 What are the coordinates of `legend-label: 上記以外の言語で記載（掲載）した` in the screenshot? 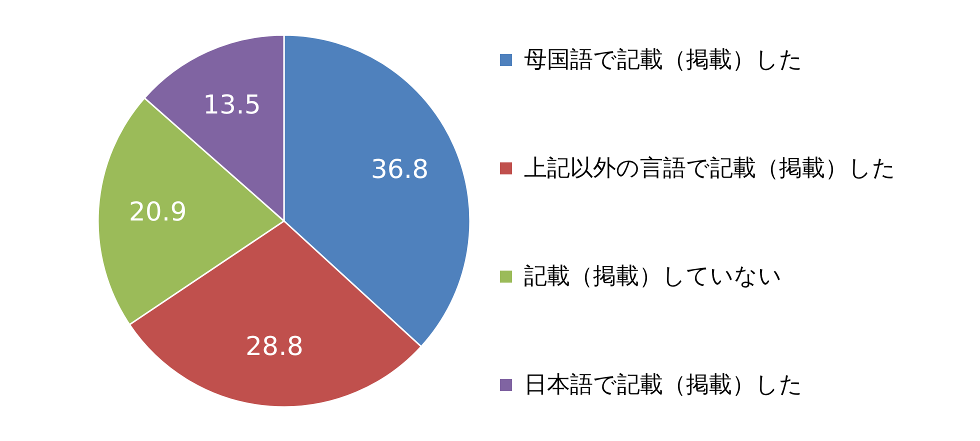 It's located at (710, 168).